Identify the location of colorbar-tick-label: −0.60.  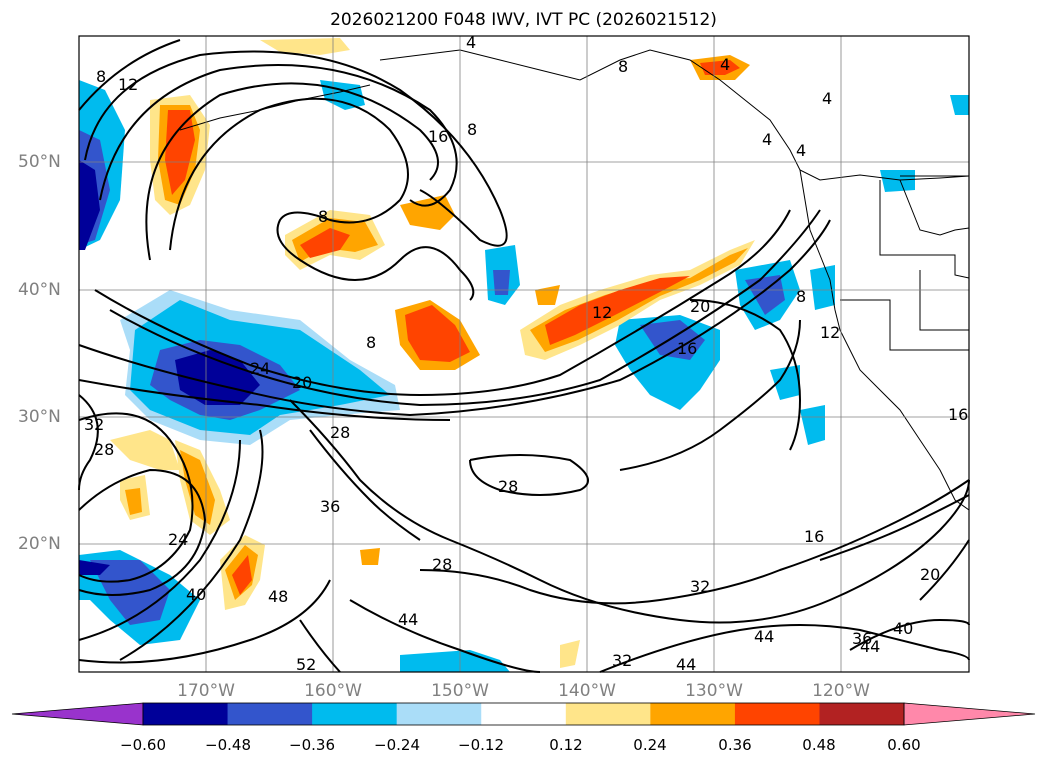
(143, 745).